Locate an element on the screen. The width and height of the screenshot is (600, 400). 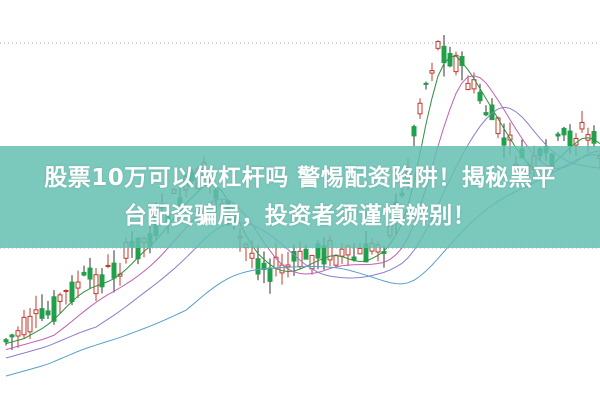
headline-line-1: 股票10万可以做杠杆吗 警惕配资陷阱！揭秘黑平 is located at coordinates (300, 178).